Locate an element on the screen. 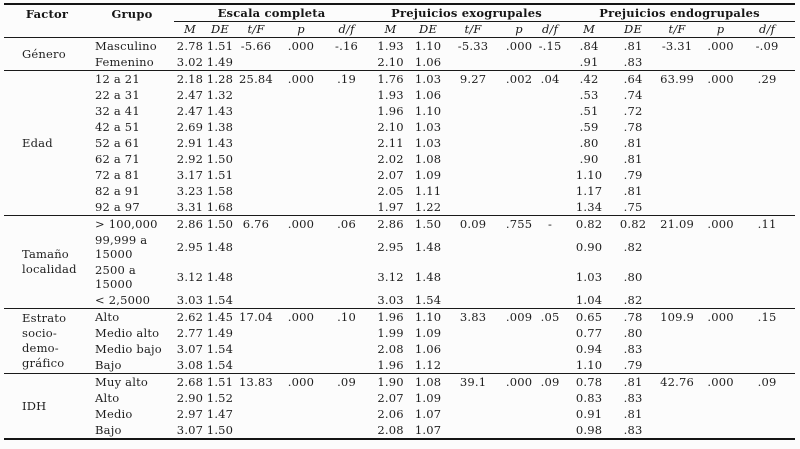  value-cell: 63.99 is located at coordinates (677, 79).